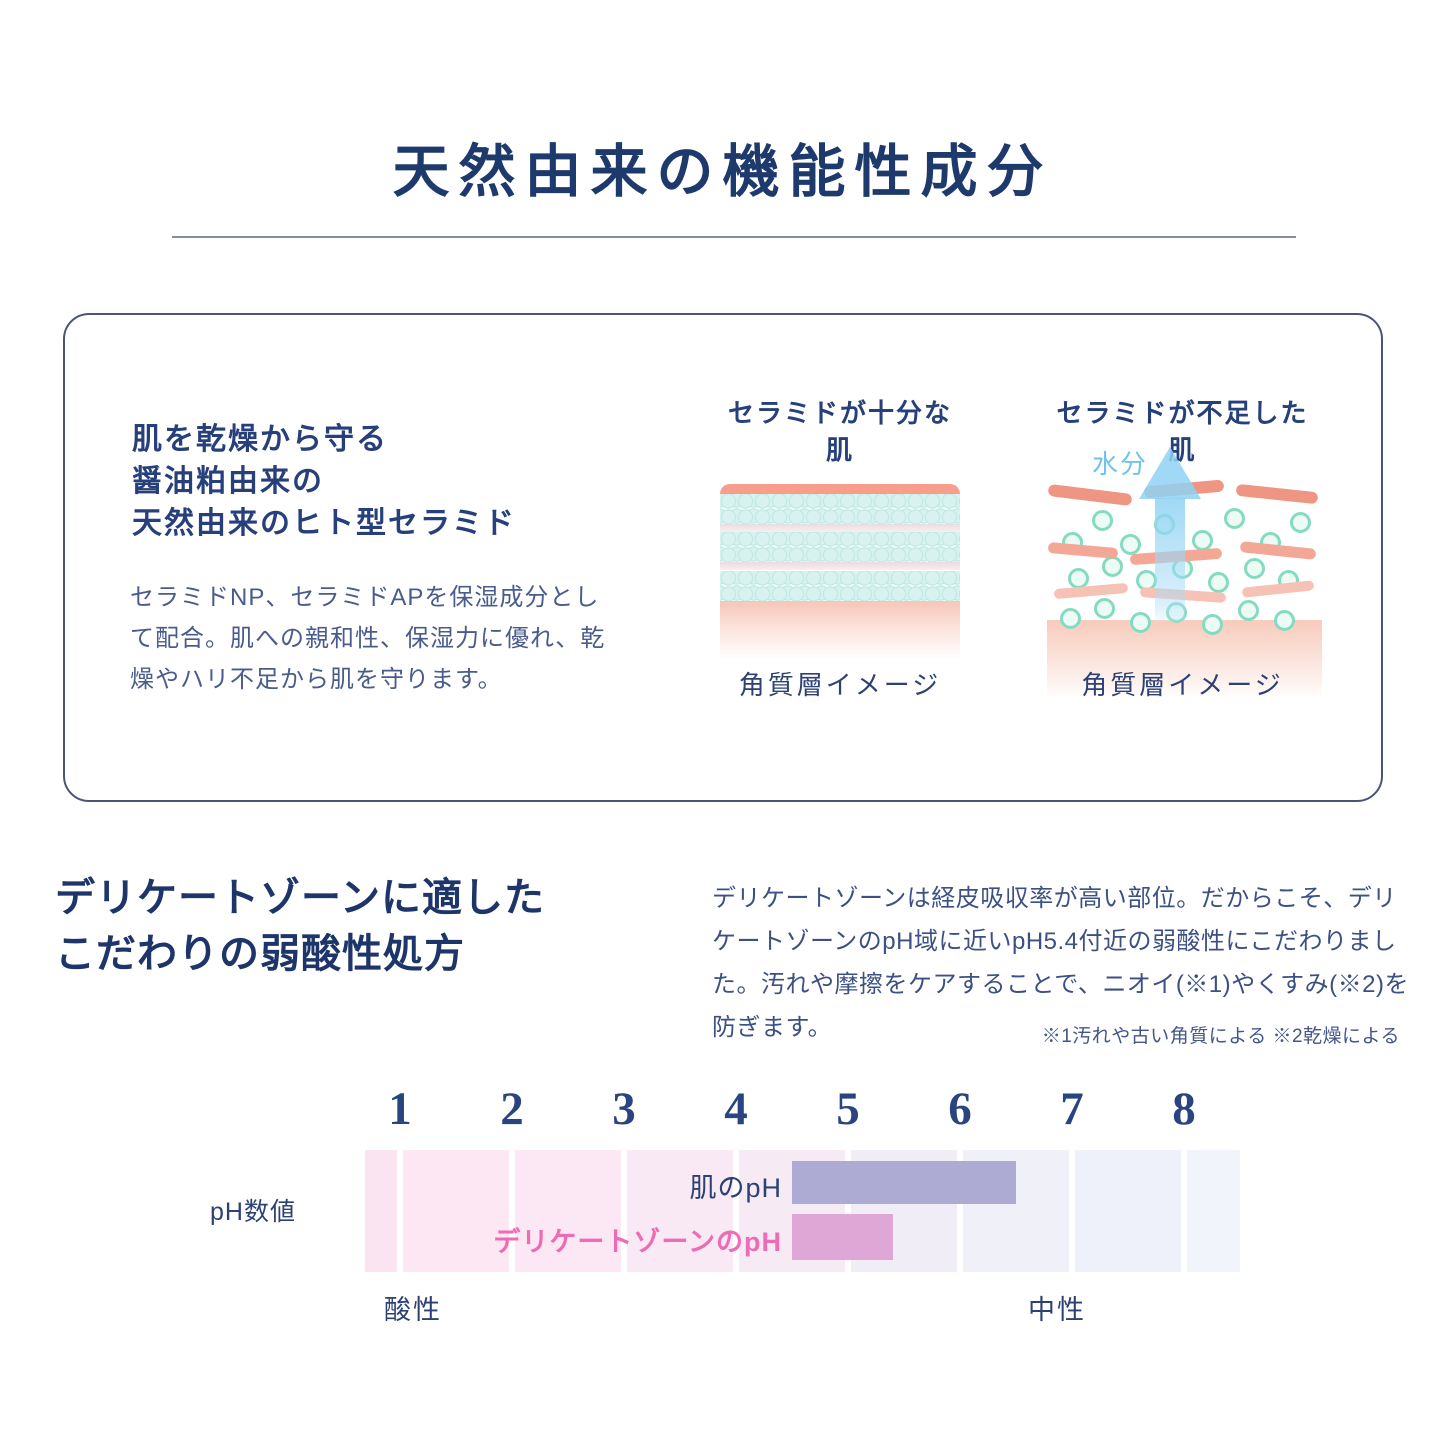 Image resolution: width=1445 pixels, height=1445 pixels. I want to click on ph-tick: 4, so click(736, 1109).